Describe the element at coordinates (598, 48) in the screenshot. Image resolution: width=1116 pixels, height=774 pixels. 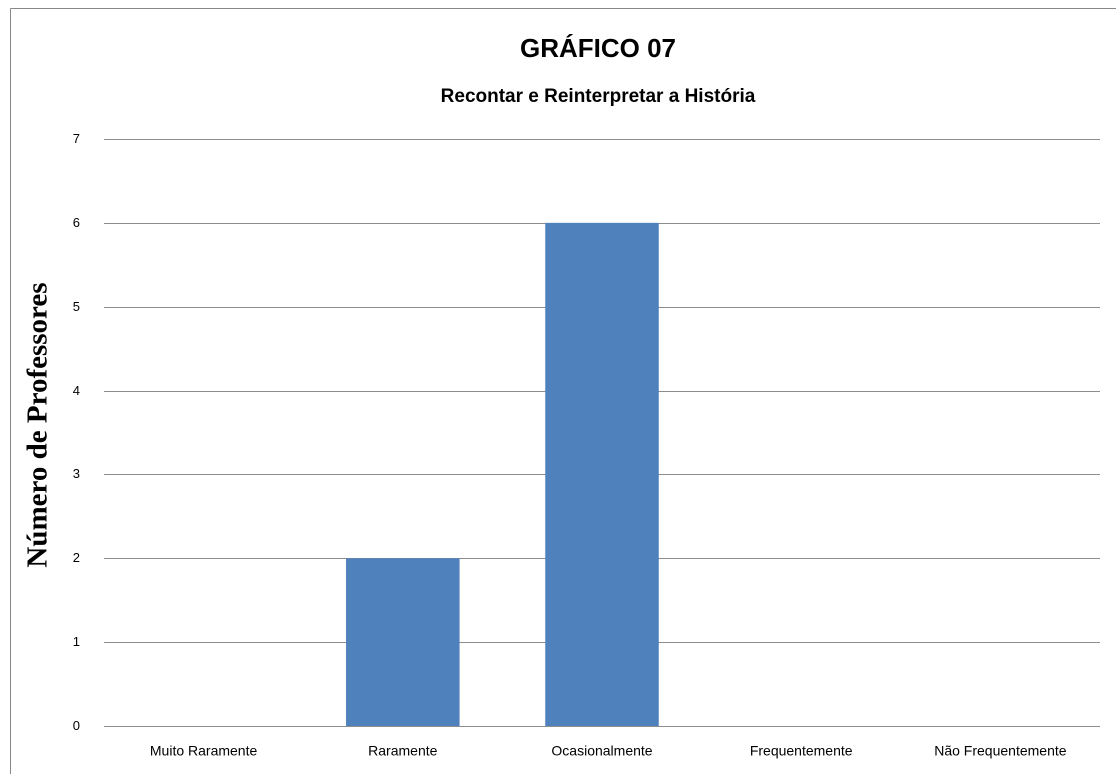
I see `chart-title: GRÁFICO 07` at that location.